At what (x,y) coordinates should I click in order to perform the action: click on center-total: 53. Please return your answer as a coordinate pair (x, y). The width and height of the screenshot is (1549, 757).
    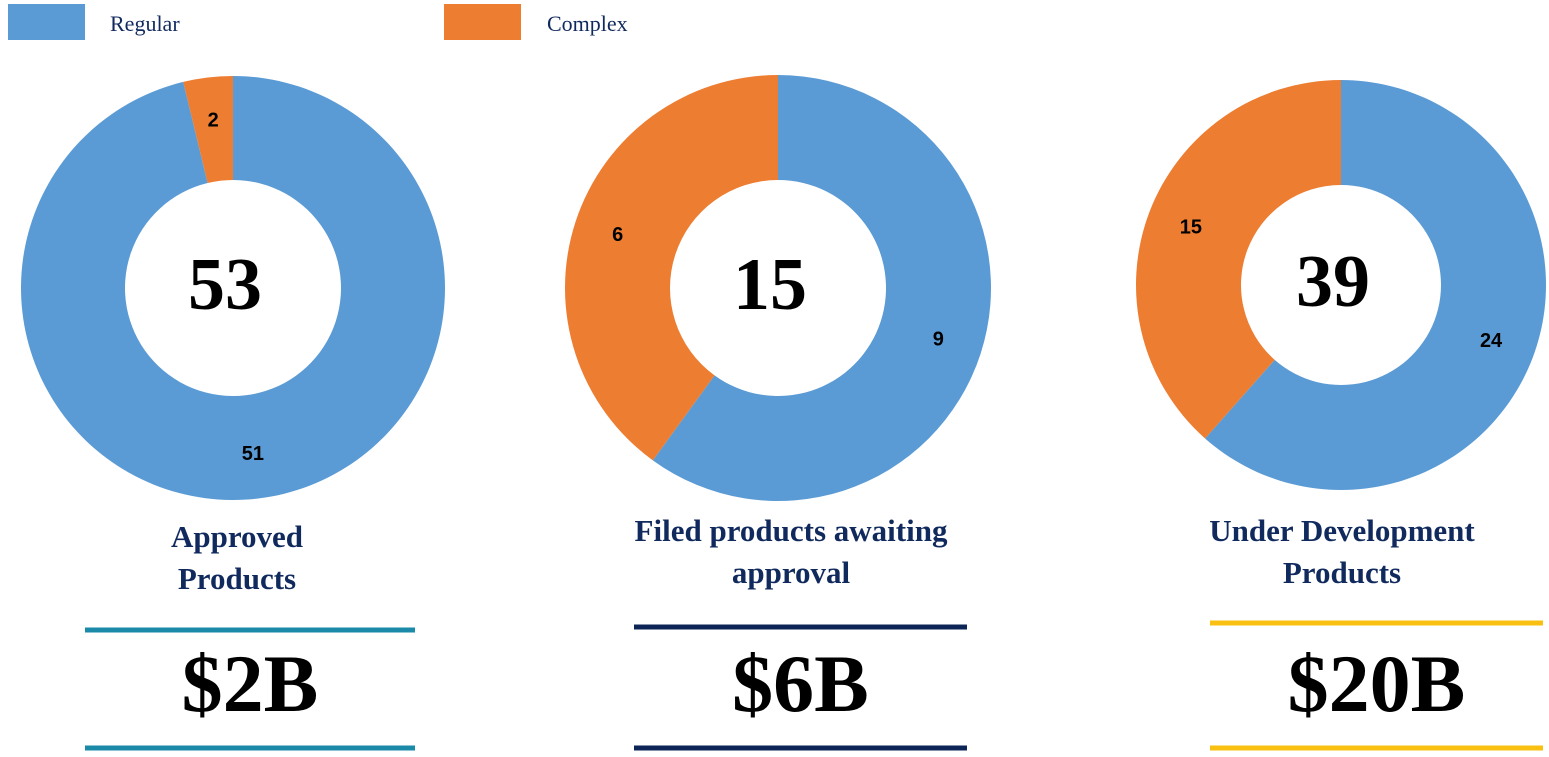
    Looking at the image, I should click on (225, 285).